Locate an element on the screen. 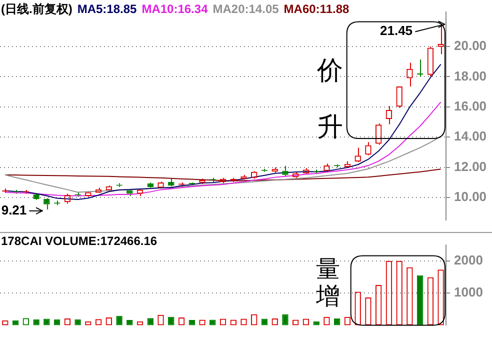  annotation: 增 is located at coordinates (327, 296).